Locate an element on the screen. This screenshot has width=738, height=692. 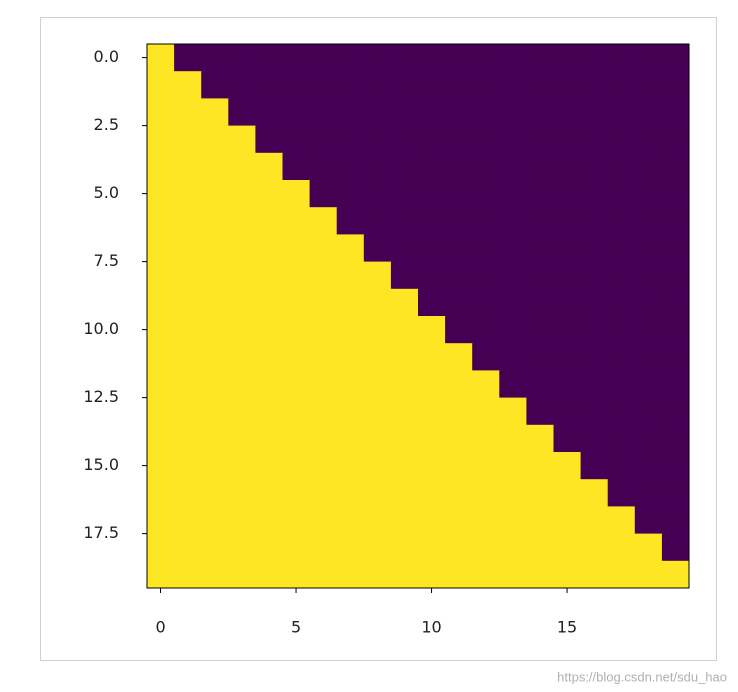
y-tick-label: 0.0 is located at coordinates (106, 56).